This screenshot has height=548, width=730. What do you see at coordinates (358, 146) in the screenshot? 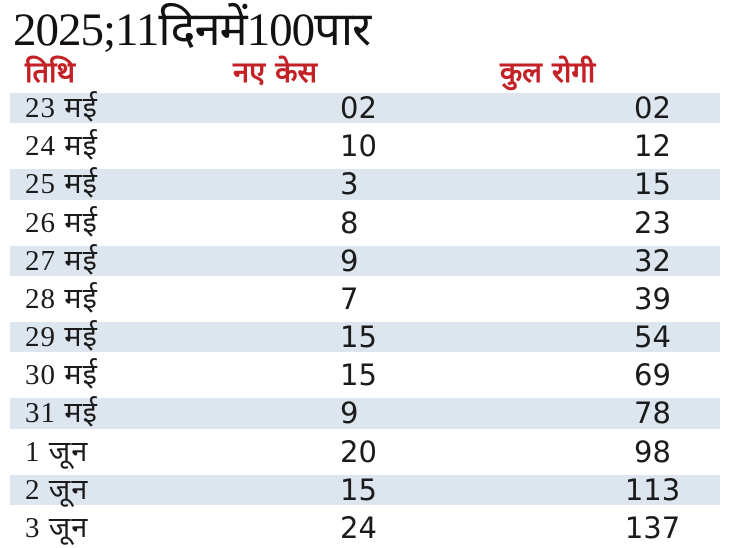
I see `new-cases-cell: 10` at bounding box center [358, 146].